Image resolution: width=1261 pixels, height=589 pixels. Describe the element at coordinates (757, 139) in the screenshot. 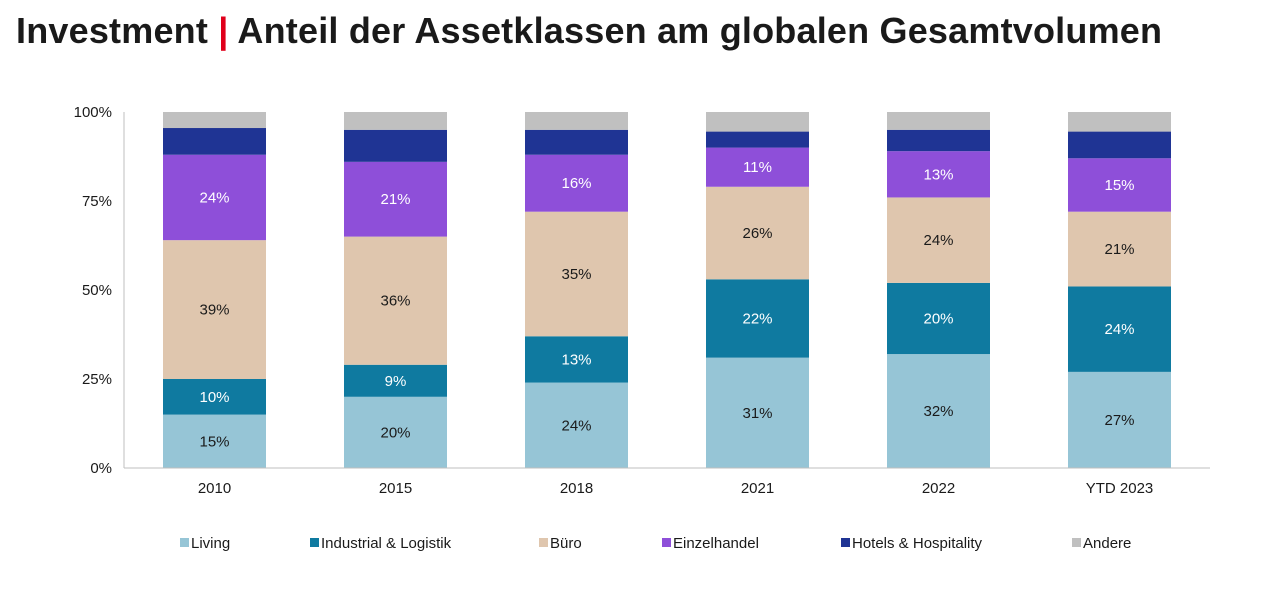

I see `bar-segment-hotels-hospitality-2021` at that location.